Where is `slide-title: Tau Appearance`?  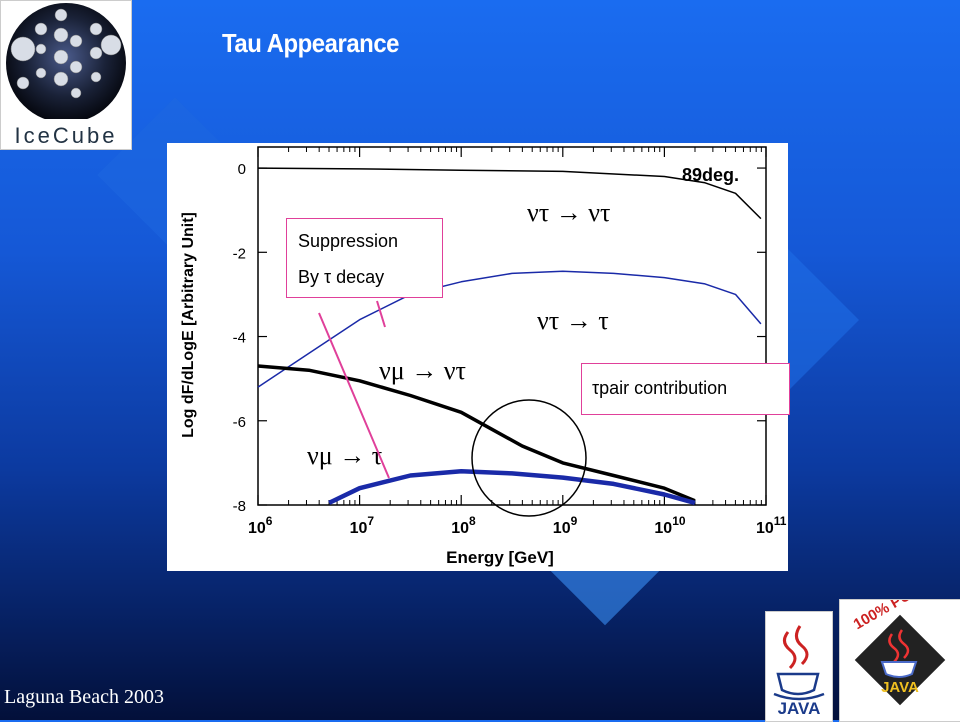
slide-title: Tau Appearance is located at coordinates (311, 43).